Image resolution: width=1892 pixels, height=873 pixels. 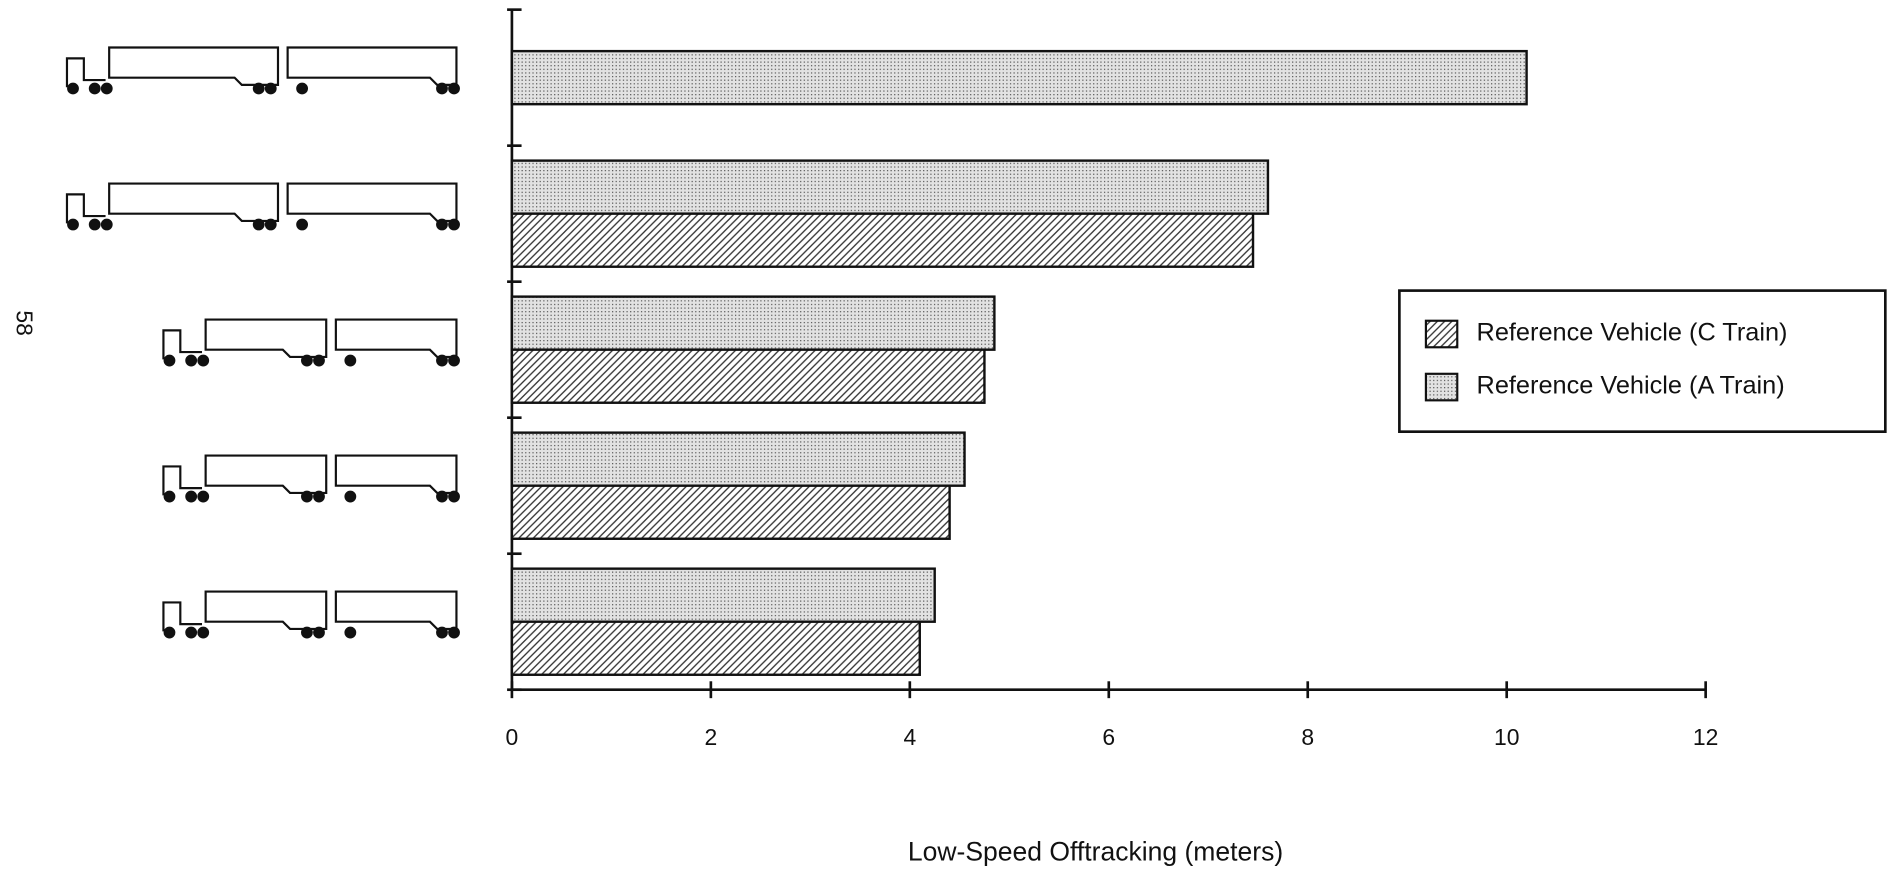 I want to click on legend-label: Reference Vehicle (C Train), so click(x=1632, y=333).